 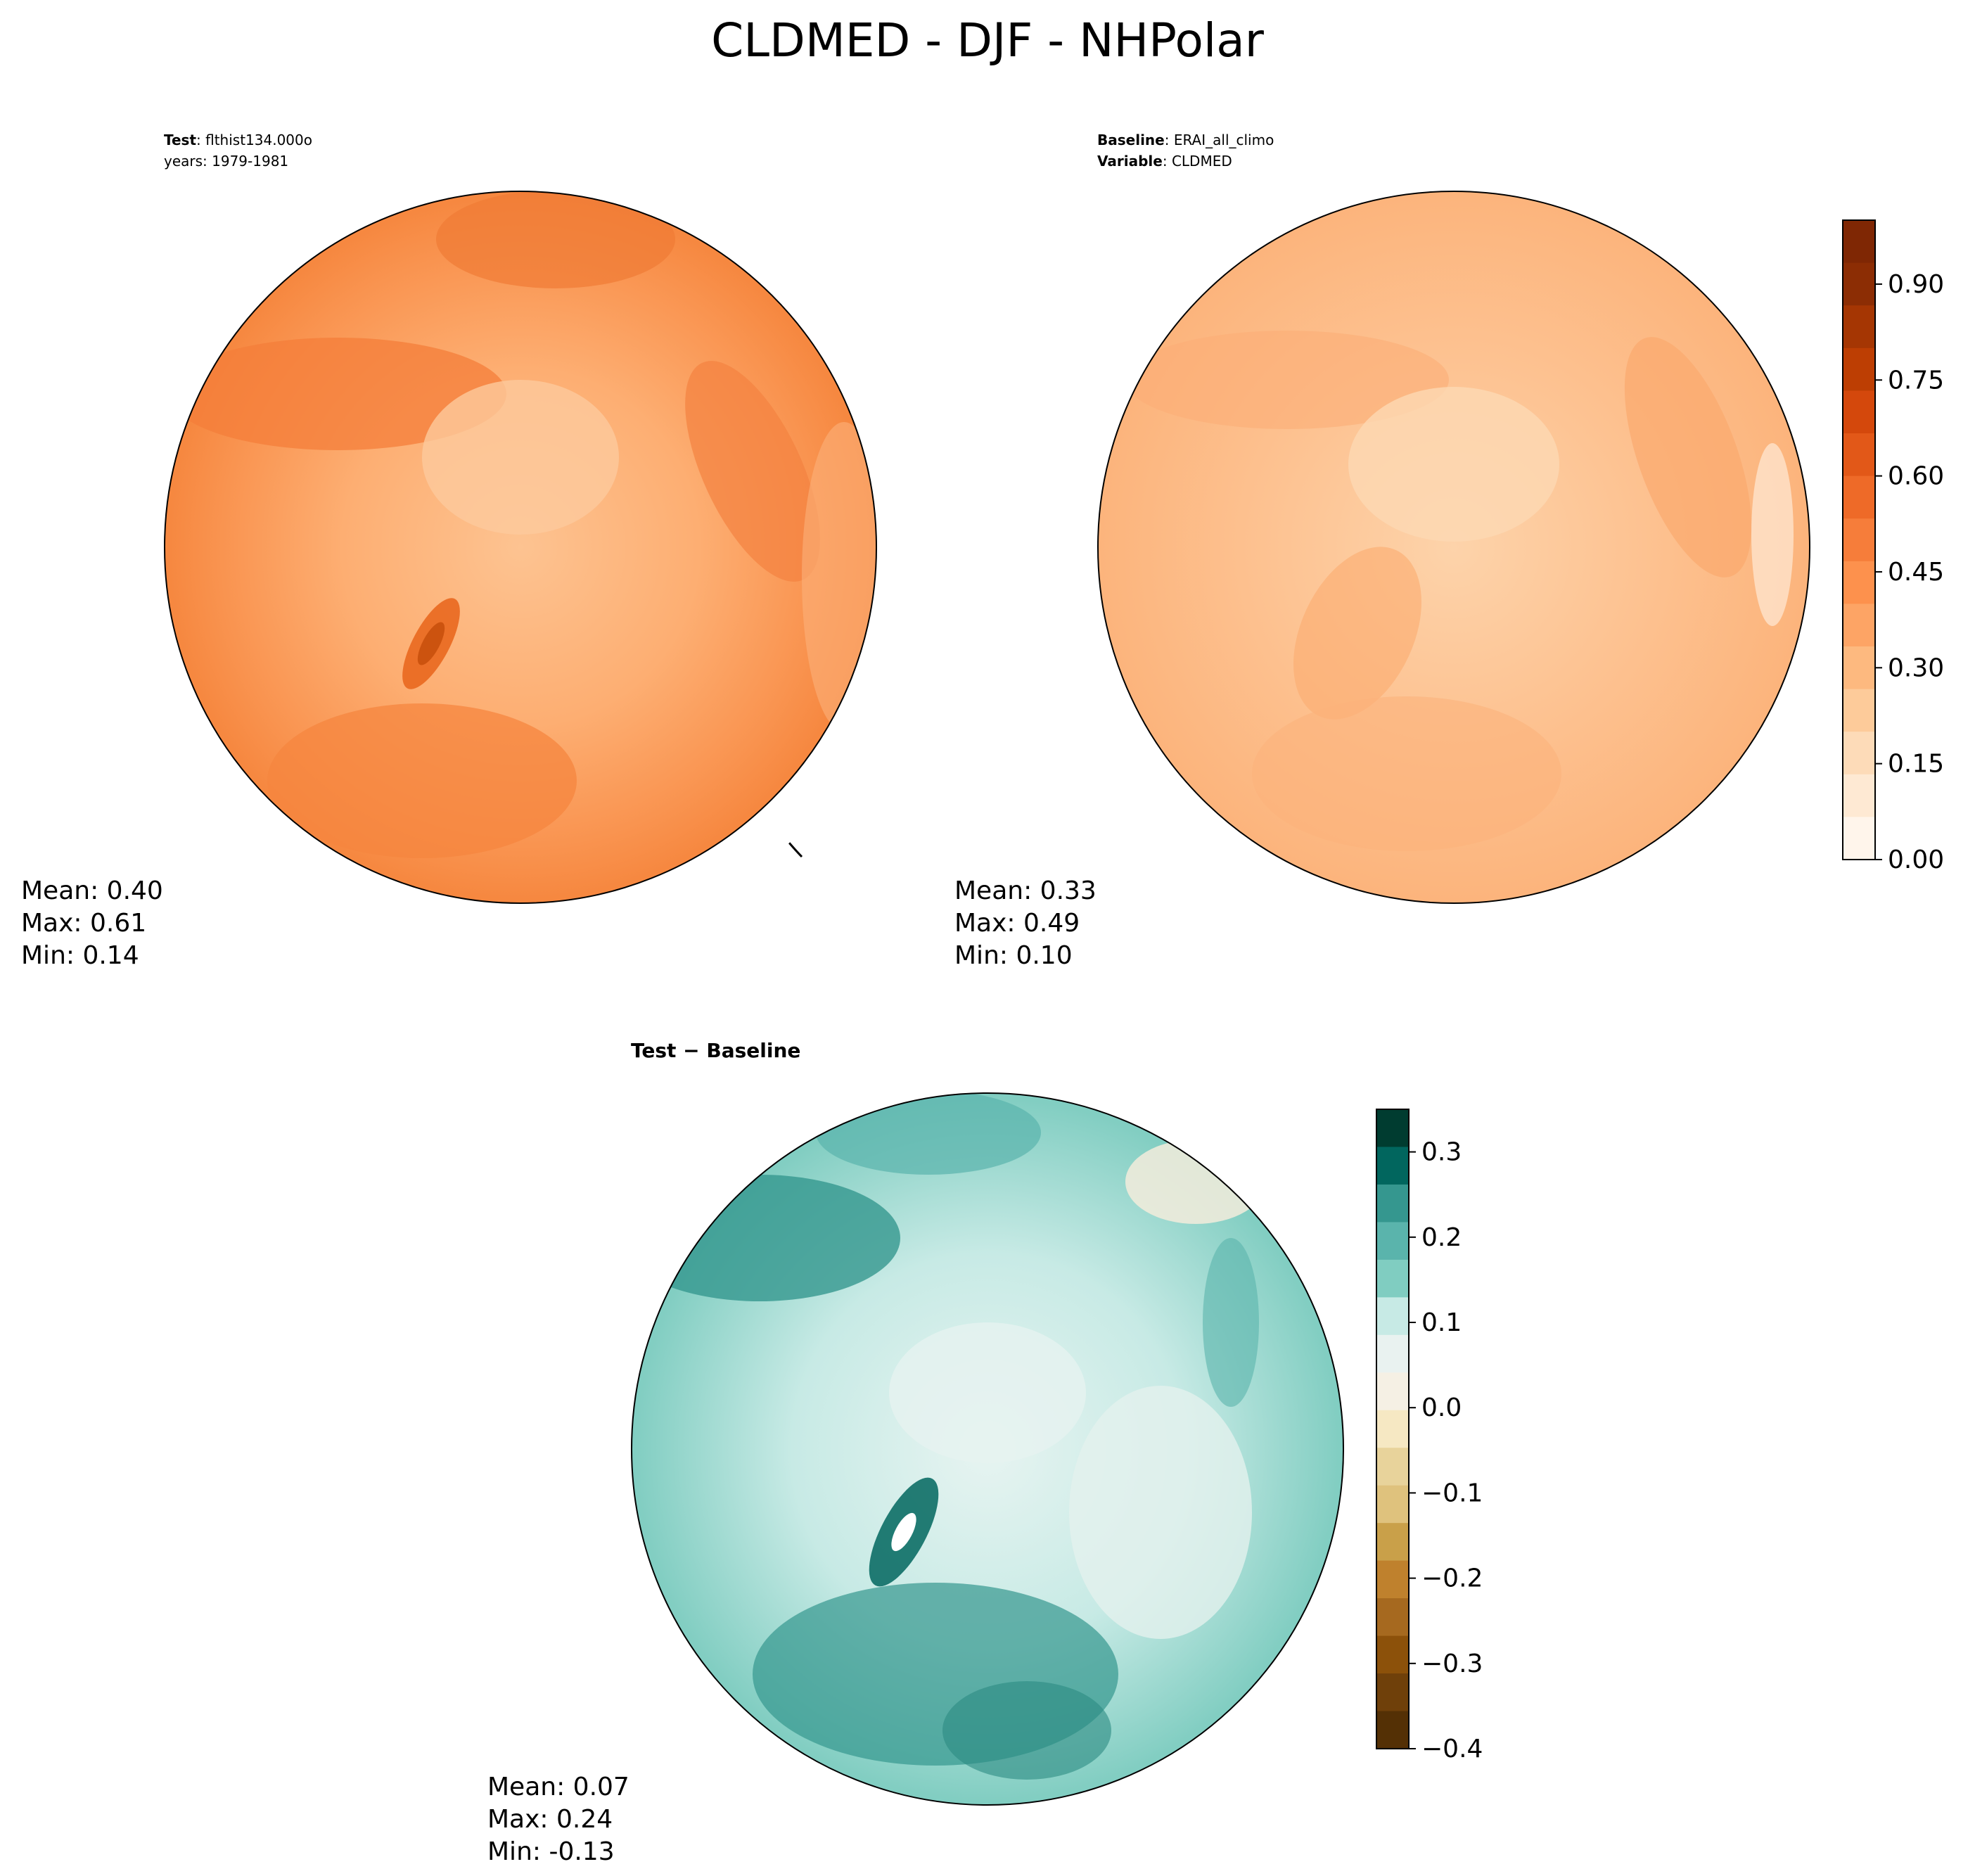 I want to click on test-map, so click(x=520, y=550).